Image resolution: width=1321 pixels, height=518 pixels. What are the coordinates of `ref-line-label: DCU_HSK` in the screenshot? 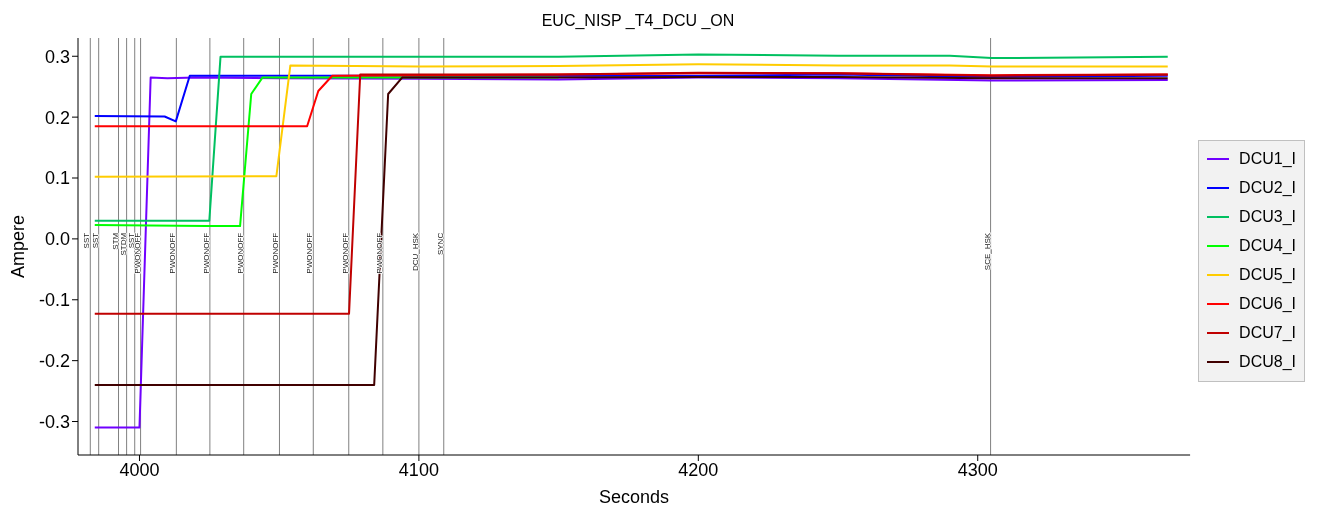 It's located at (415, 252).